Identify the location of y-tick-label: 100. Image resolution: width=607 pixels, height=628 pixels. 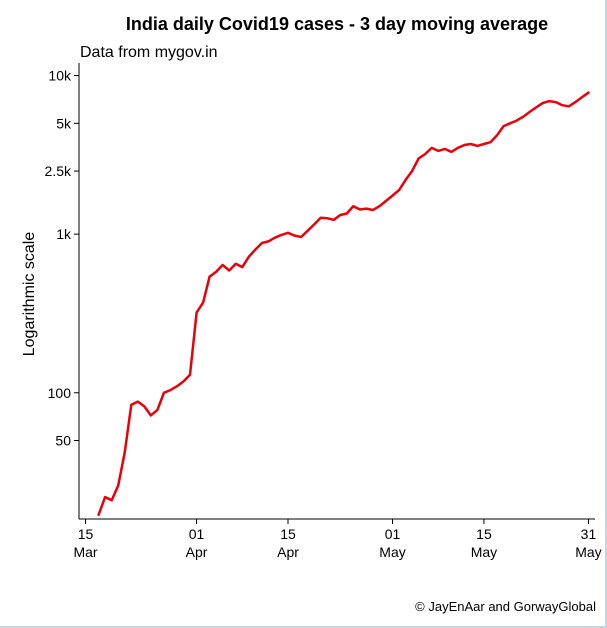
(60, 393).